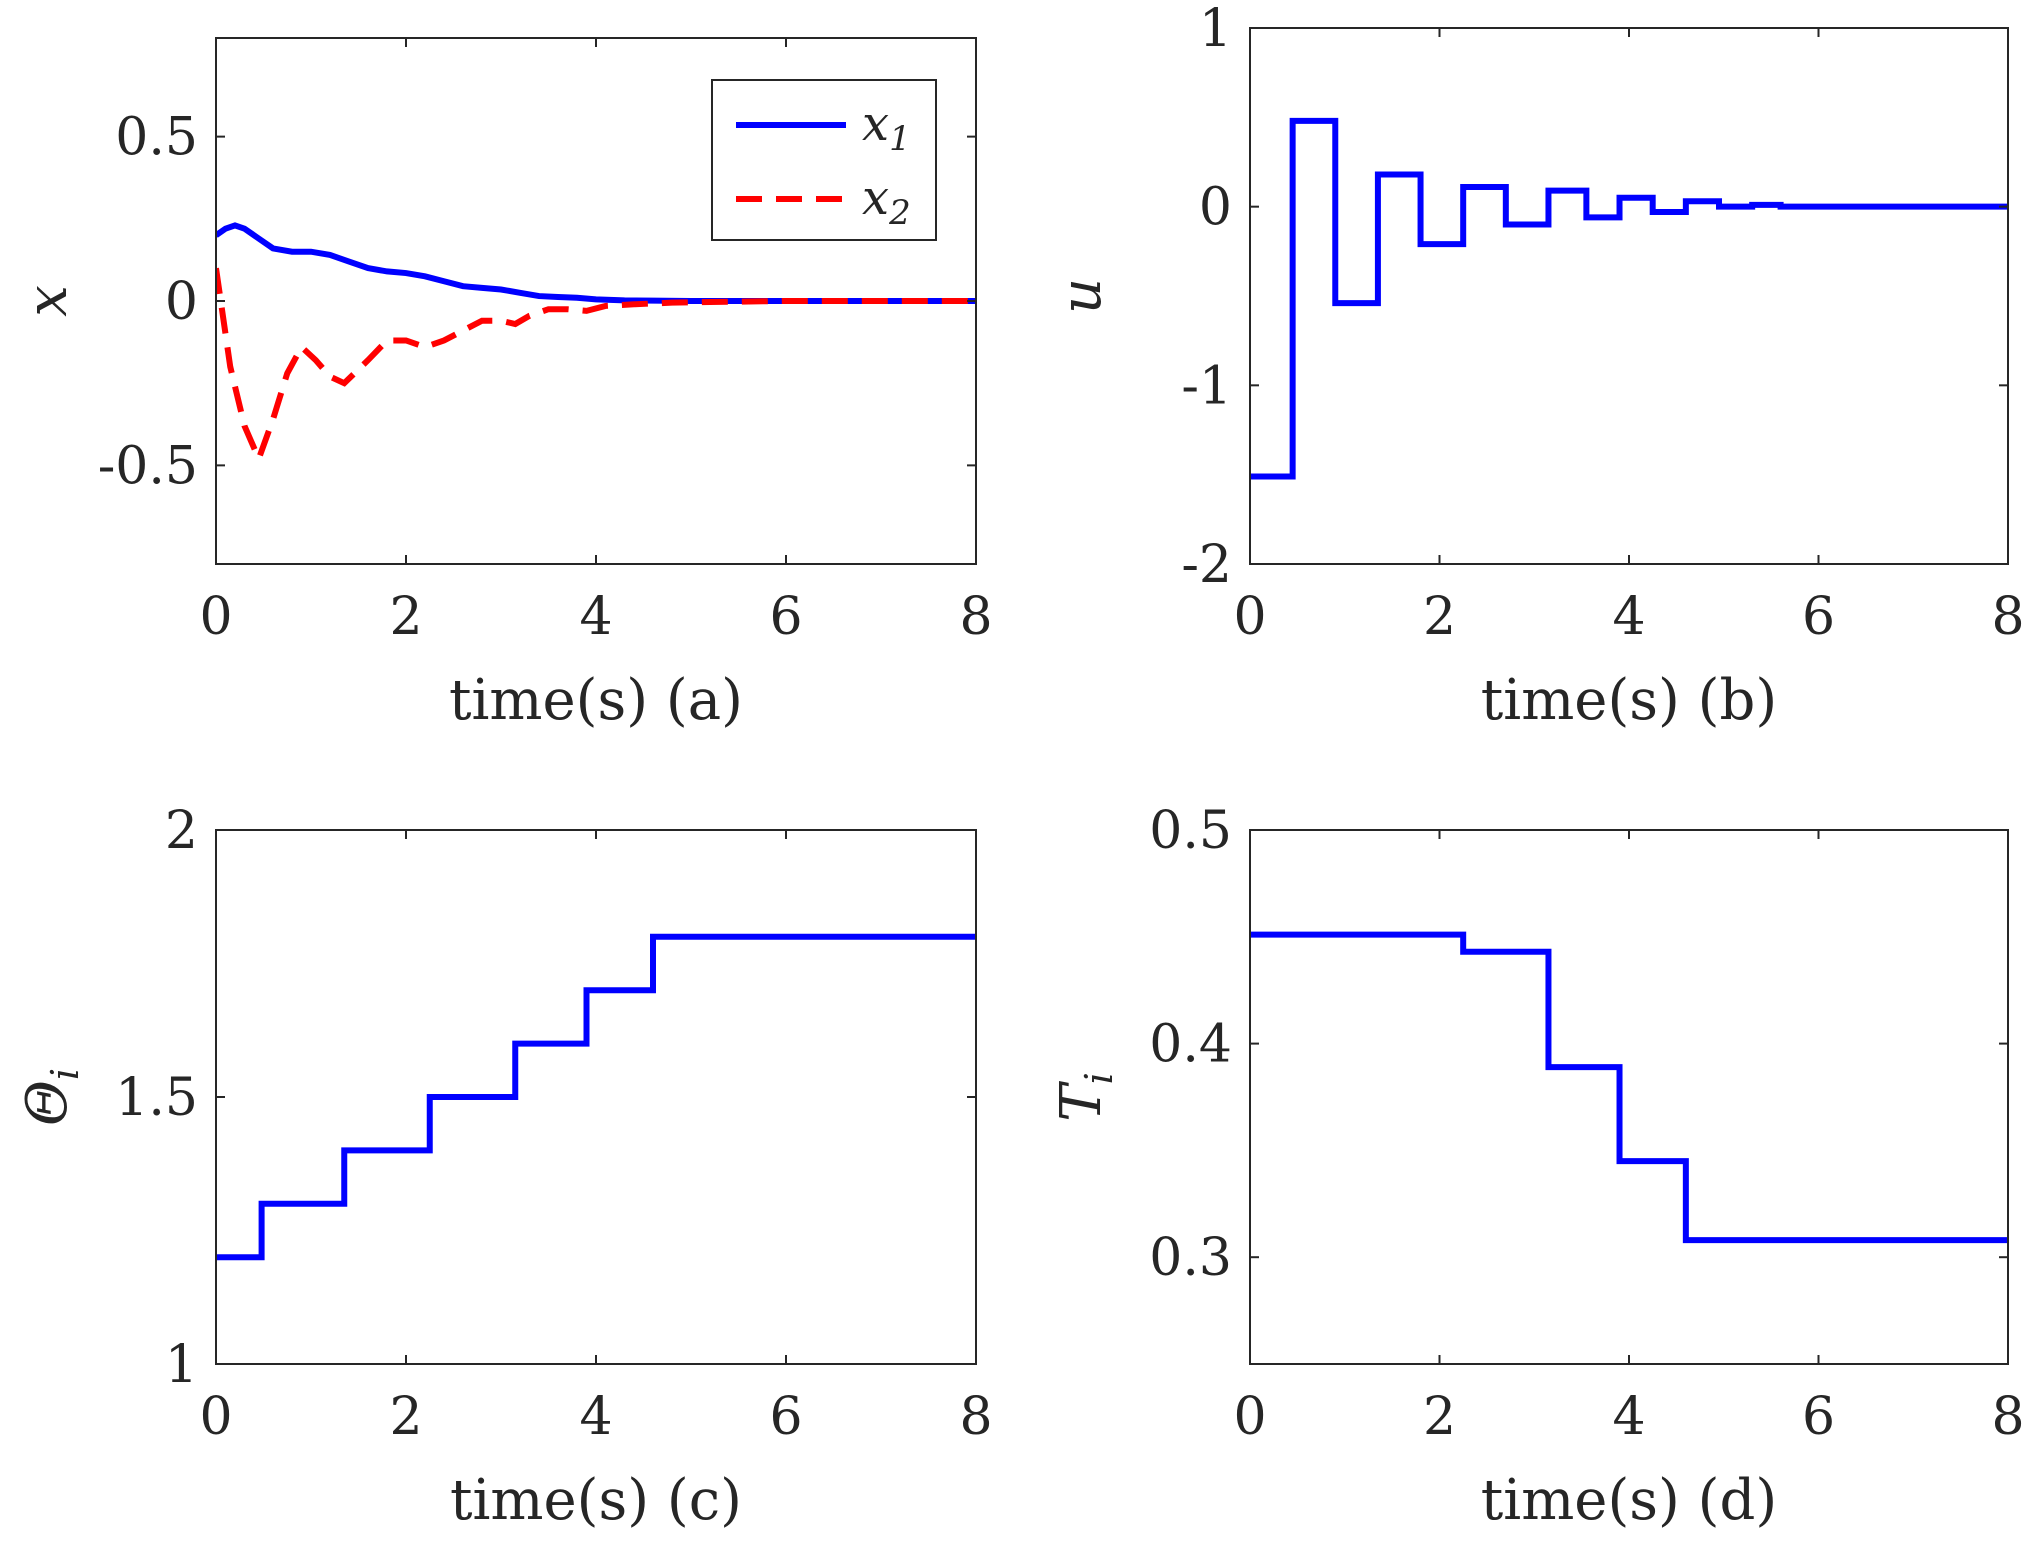  What do you see at coordinates (1629, 1500) in the screenshot?
I see `x-axis-label: time(s) (d)` at bounding box center [1629, 1500].